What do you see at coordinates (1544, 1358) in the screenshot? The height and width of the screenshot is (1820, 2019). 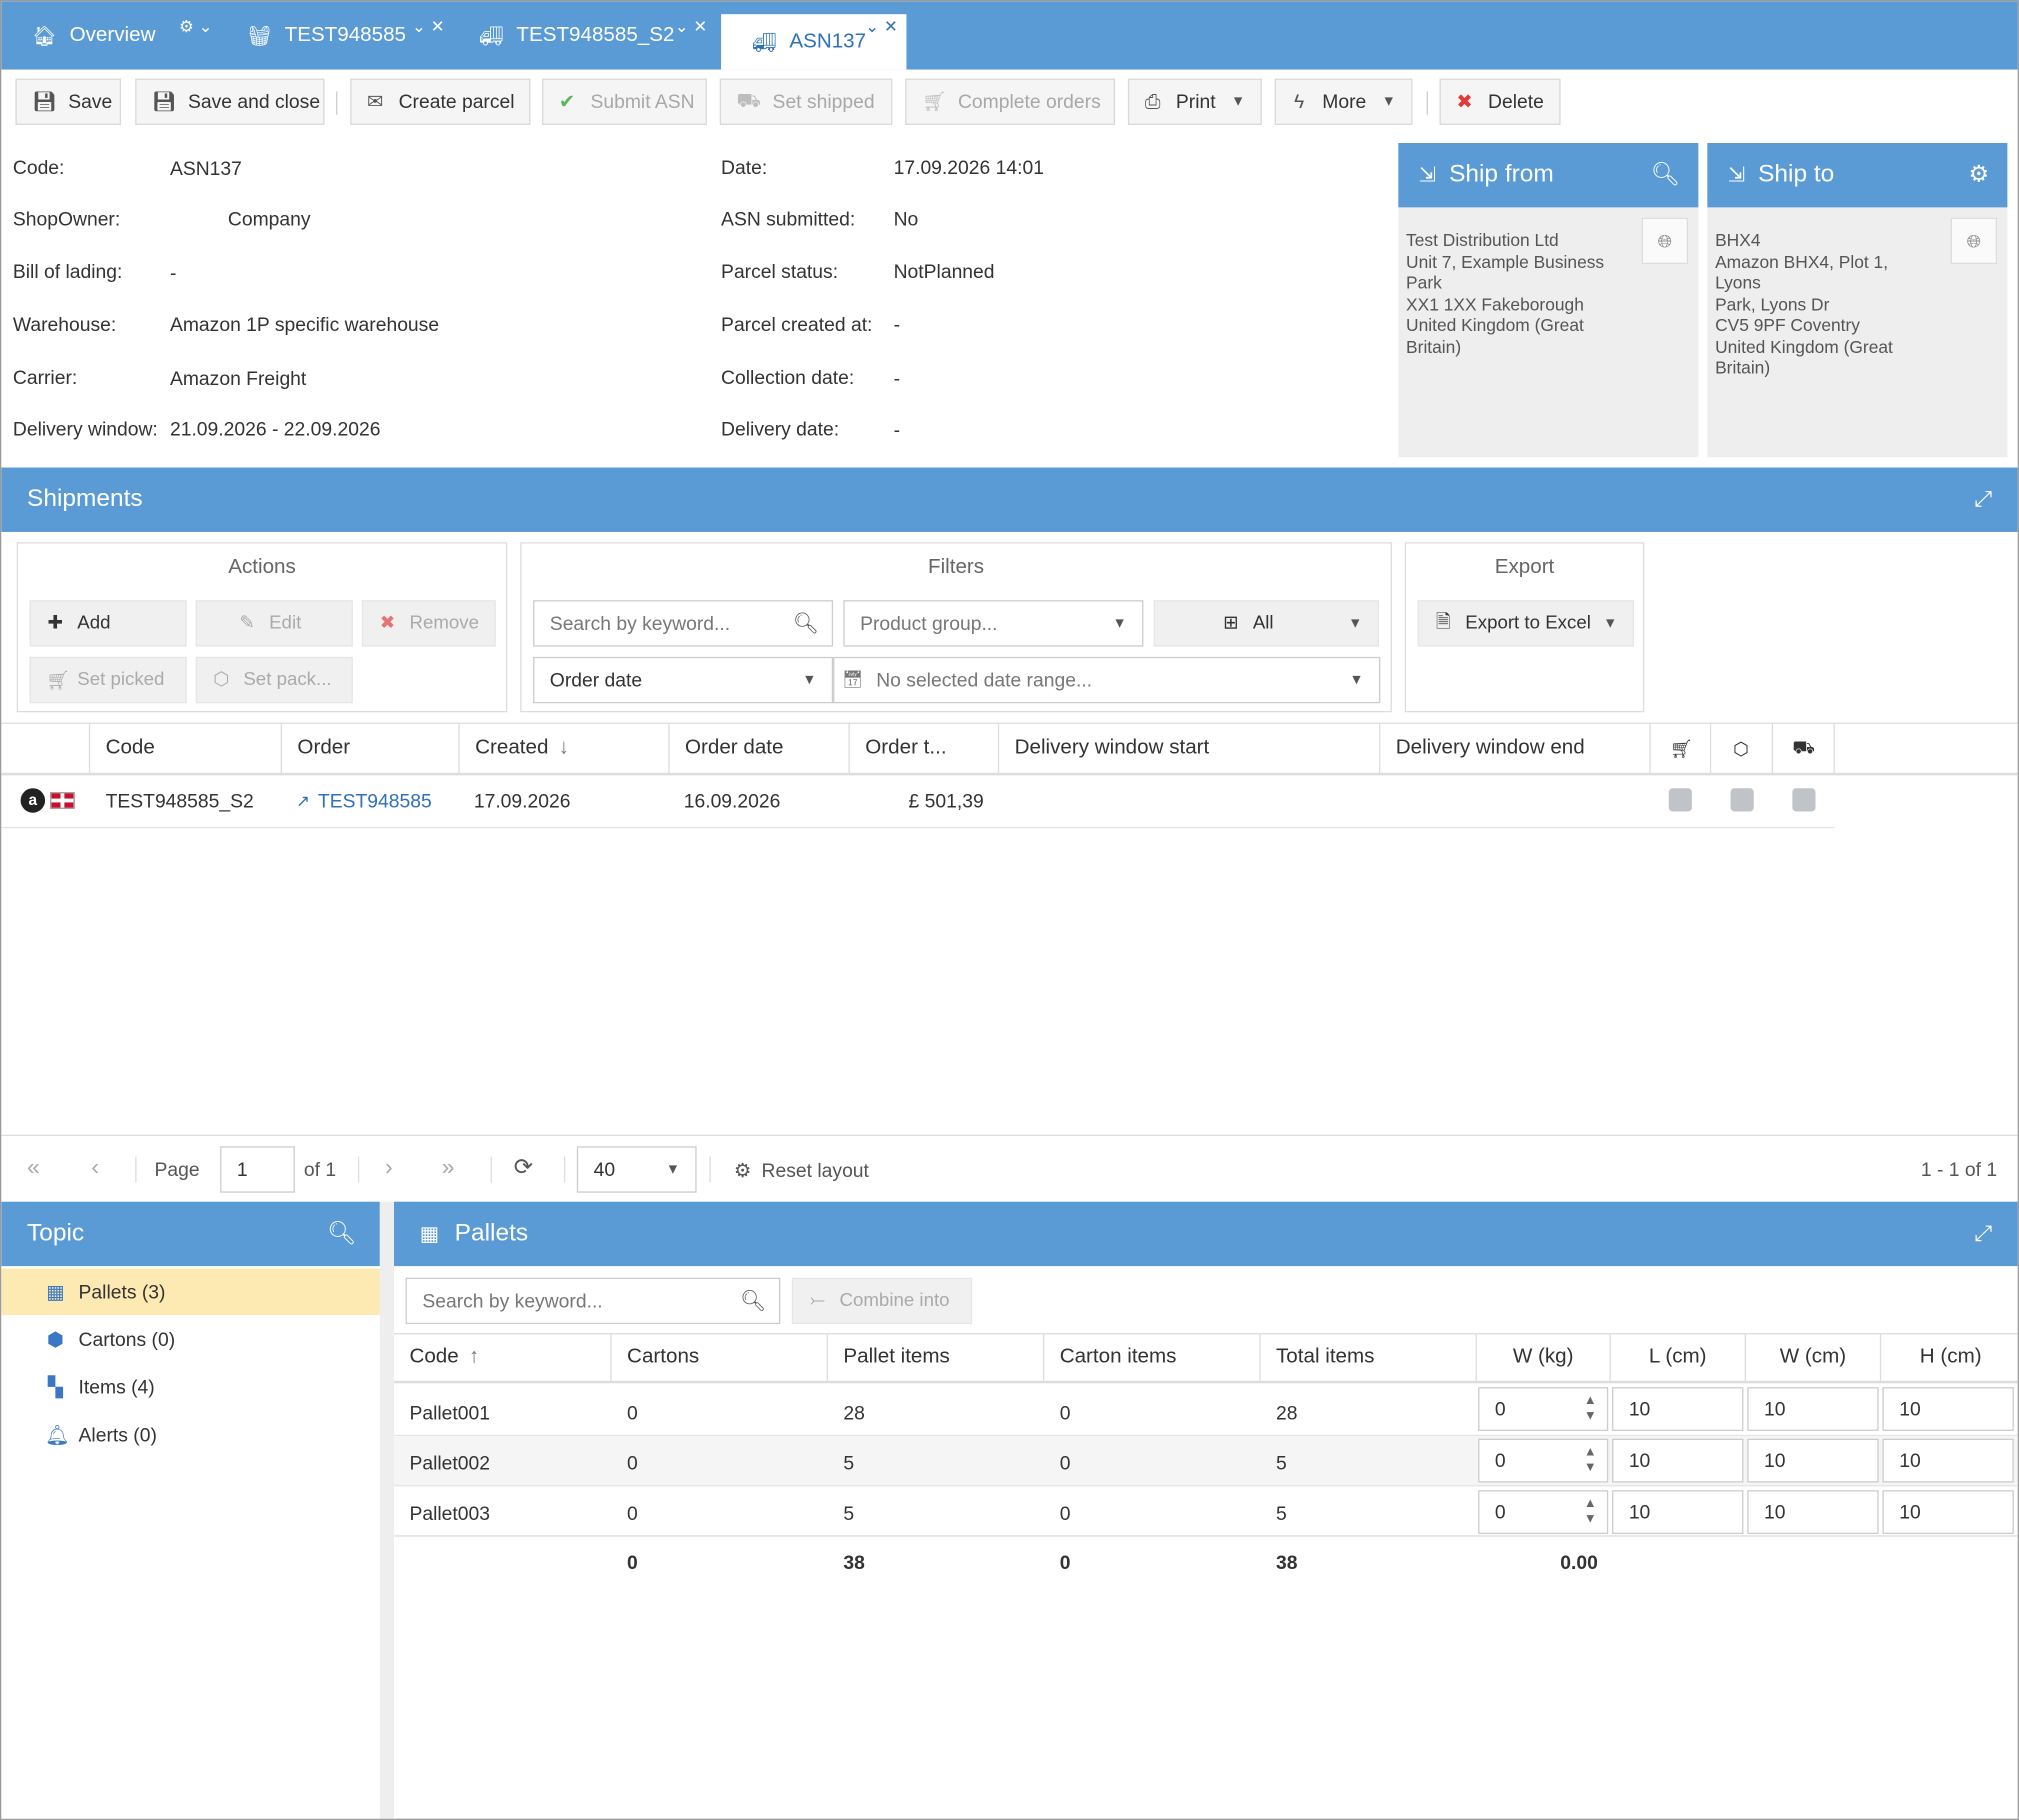 I see `column-weight-kg: W (kg)` at bounding box center [1544, 1358].